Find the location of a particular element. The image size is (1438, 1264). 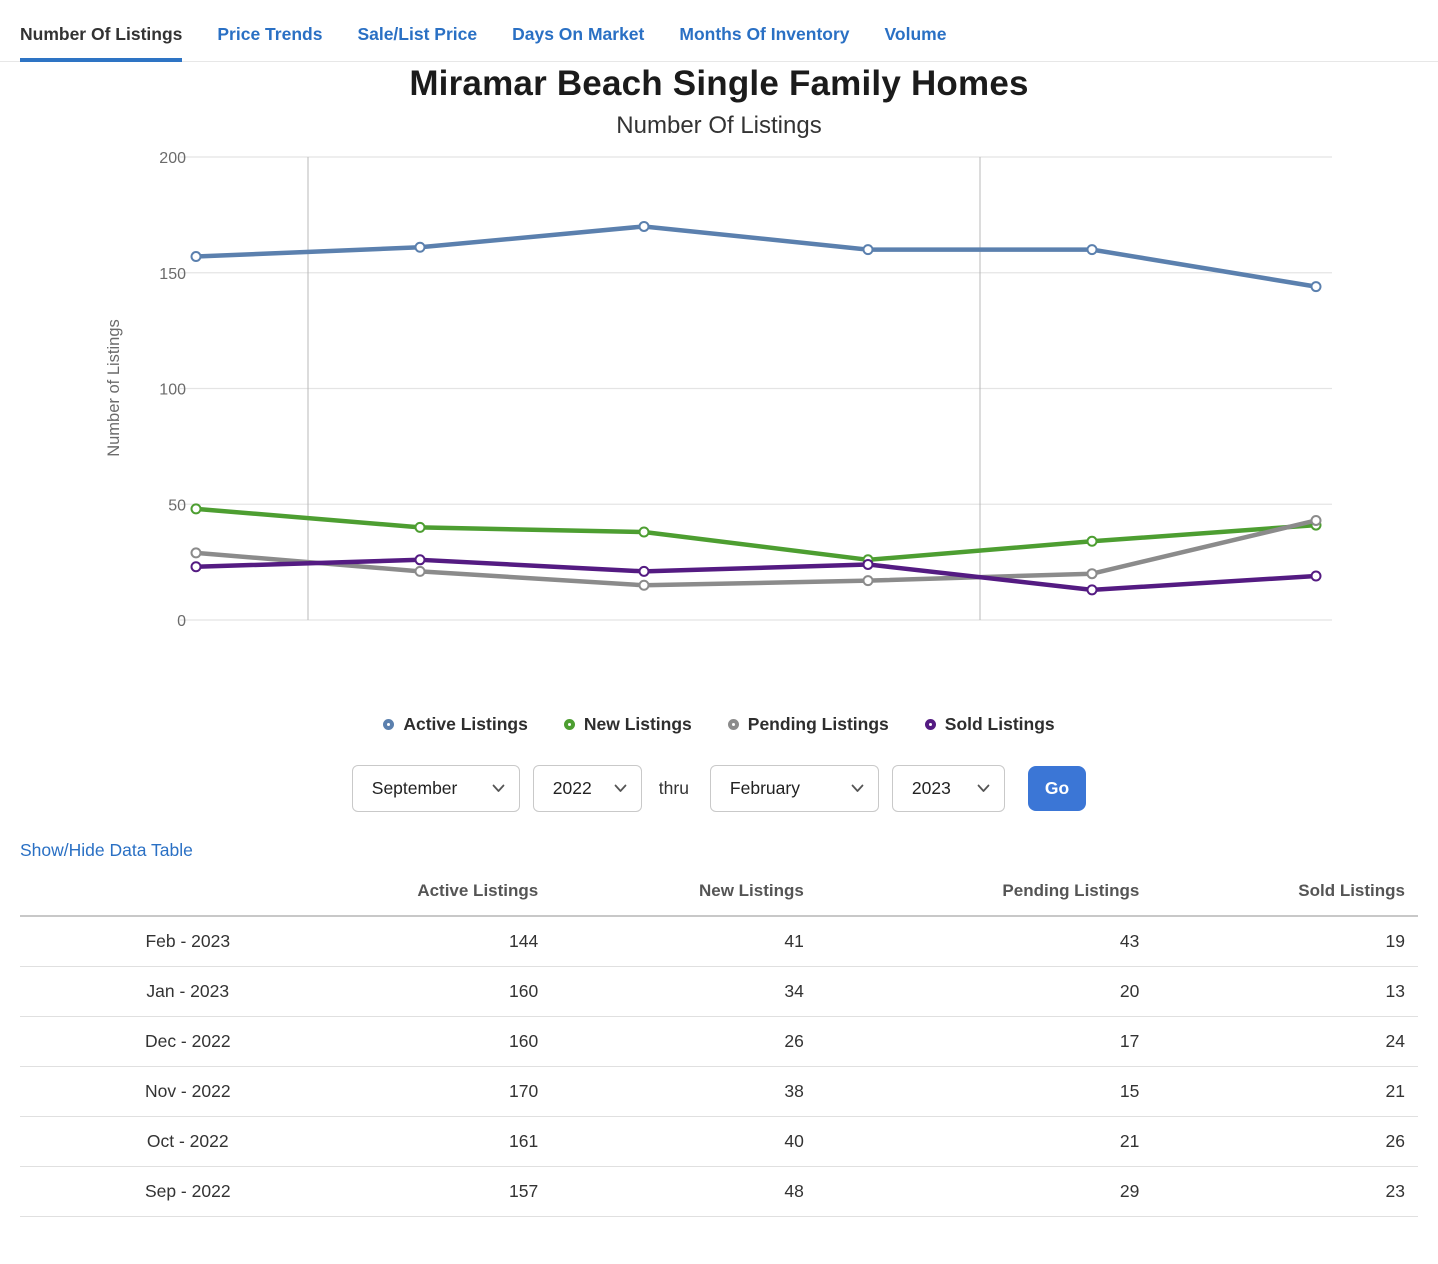

start-month-value: September is located at coordinates (414, 788).